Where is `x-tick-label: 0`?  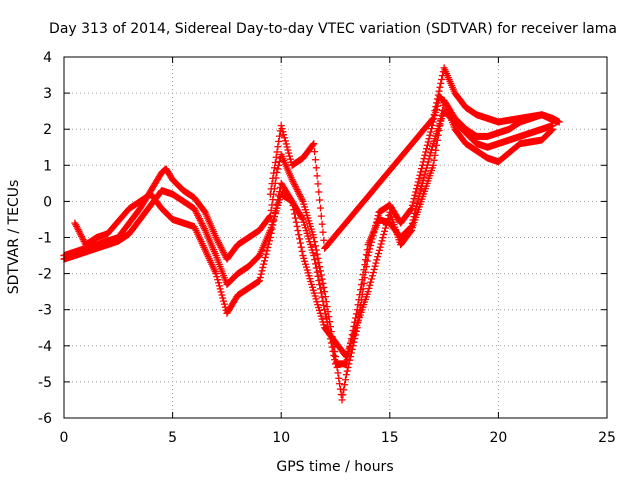 x-tick-label: 0 is located at coordinates (64, 438).